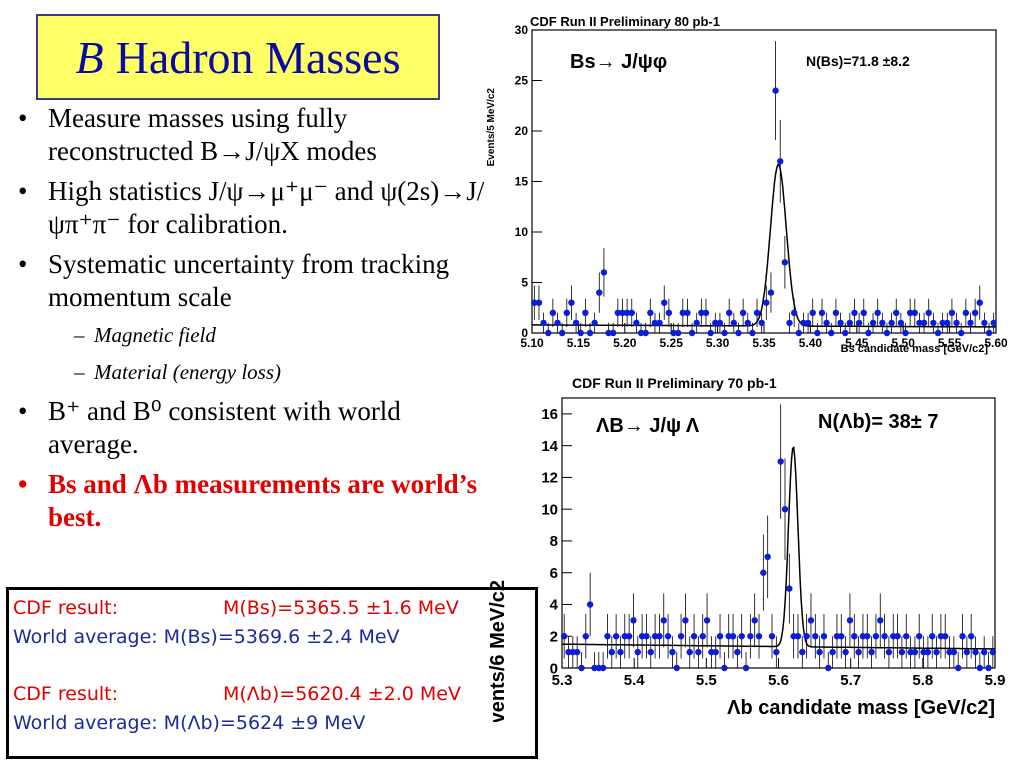  Describe the element at coordinates (522, 30) in the screenshot. I see `y-tick-label: 30` at that location.